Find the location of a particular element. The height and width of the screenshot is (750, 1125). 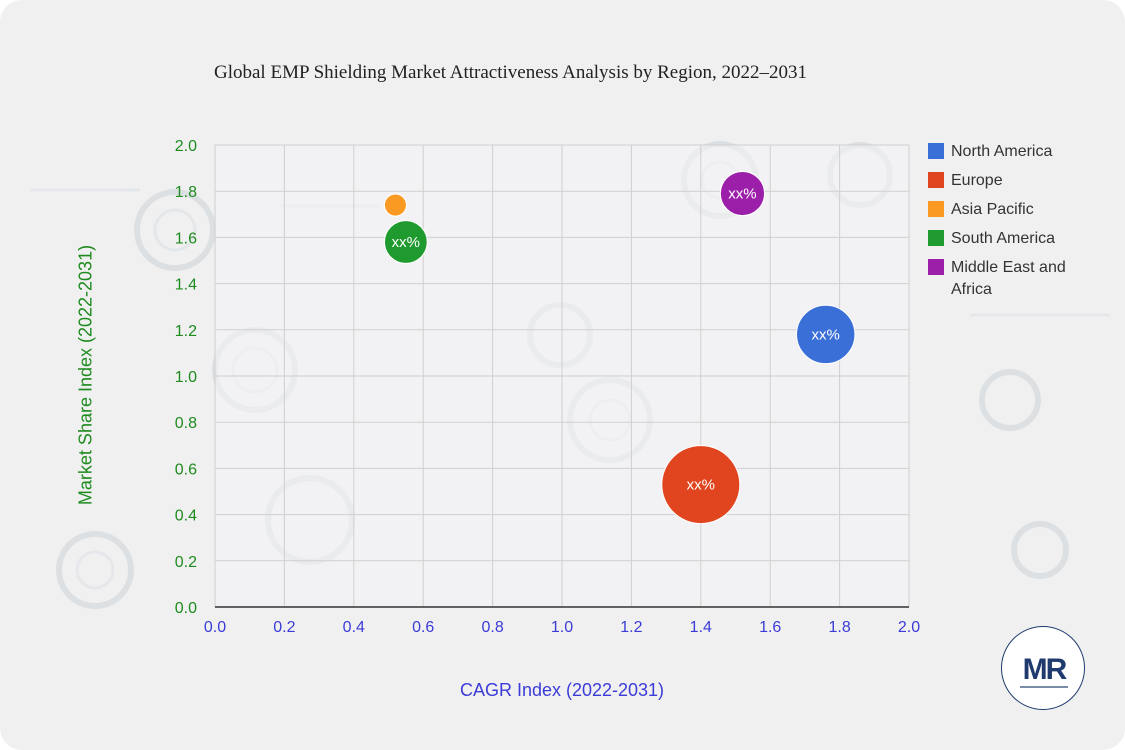

bubble-north-america: xx% is located at coordinates (826, 334).